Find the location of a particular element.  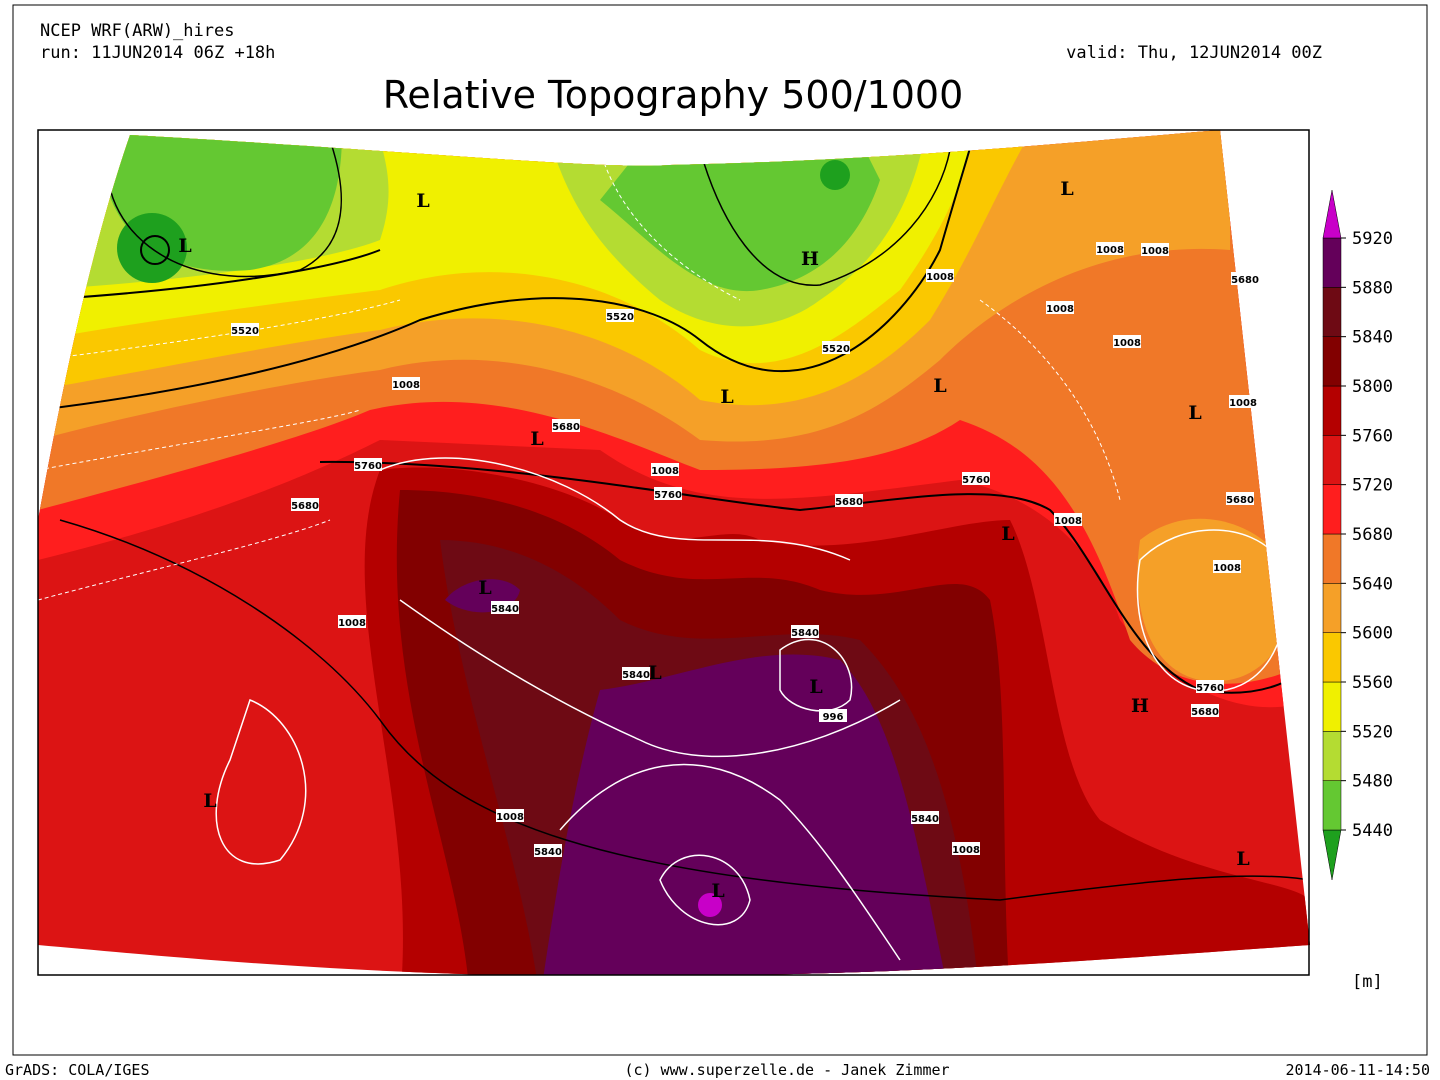

colorbar-label: 5600 is located at coordinates (1372, 634).